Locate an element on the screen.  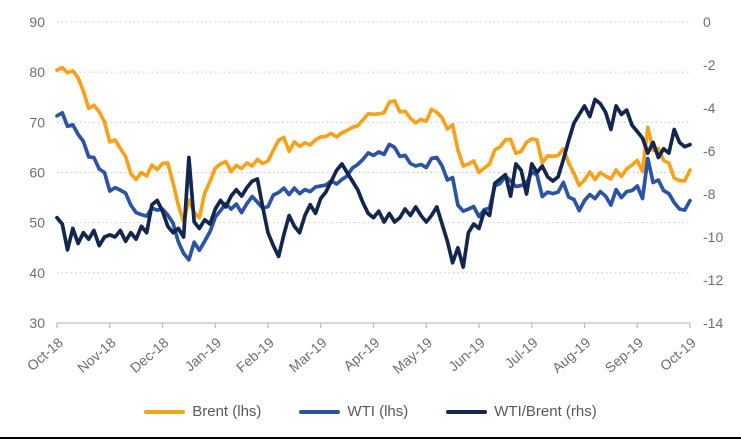
bottom-border-rule is located at coordinates (370, 438).